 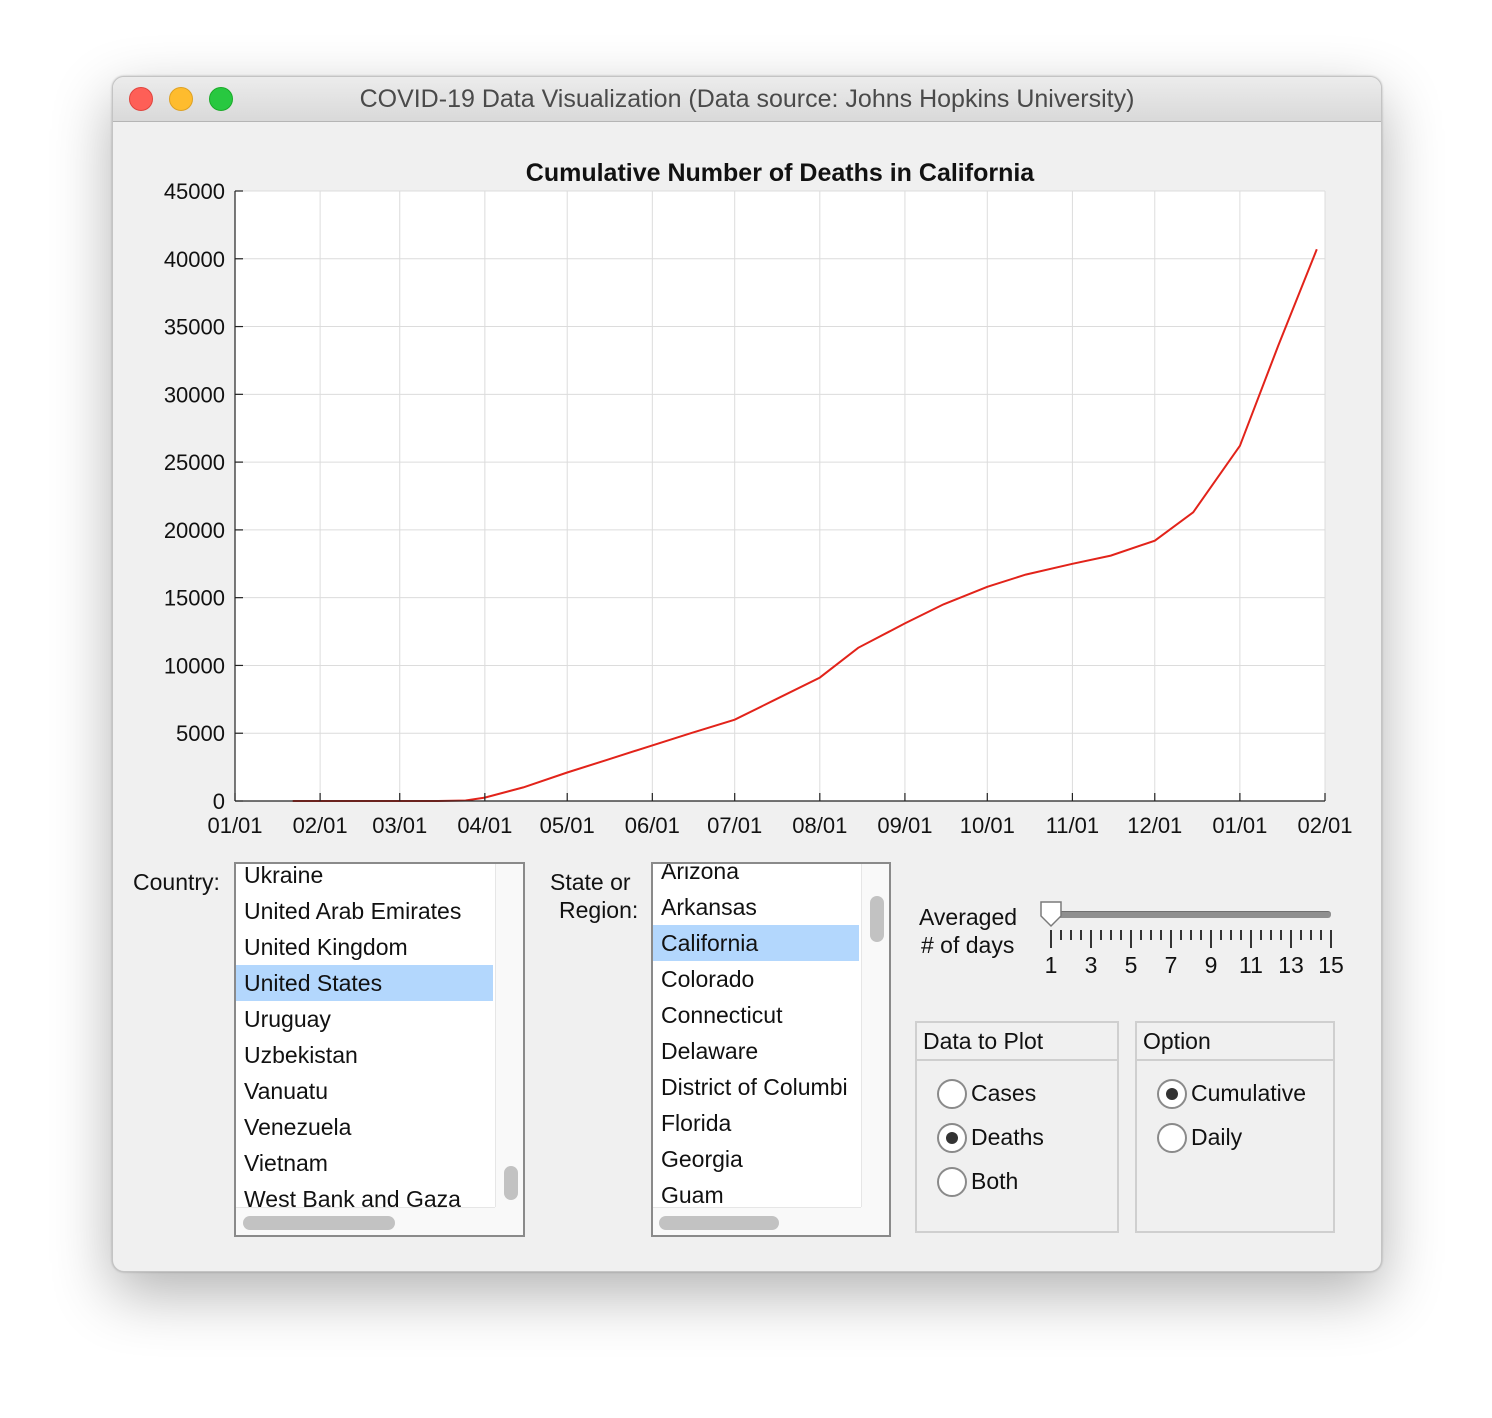 I want to click on state-label-line1: State or, so click(x=590, y=882).